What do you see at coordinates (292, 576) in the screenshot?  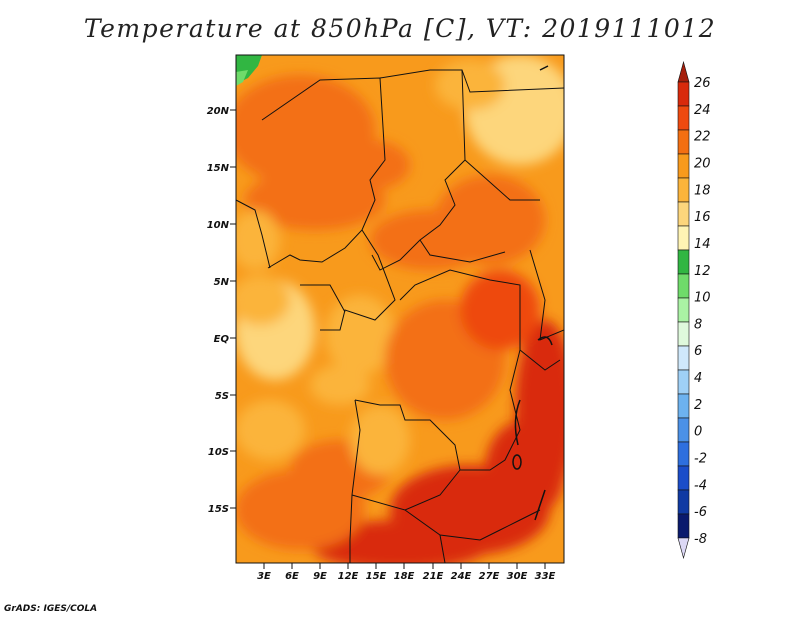 I see `lon-tick-label: 6E` at bounding box center [292, 576].